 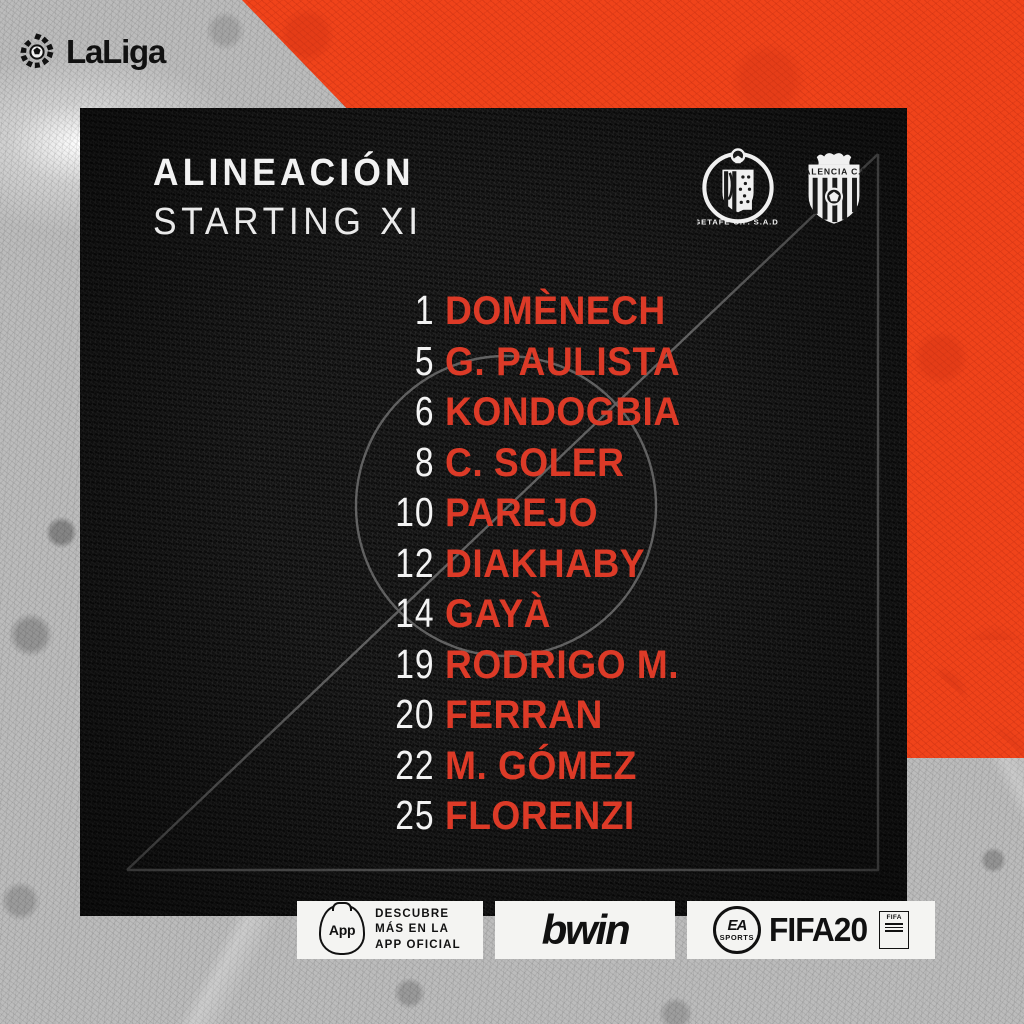 What do you see at coordinates (424, 360) in the screenshot?
I see `player-number: 5` at bounding box center [424, 360].